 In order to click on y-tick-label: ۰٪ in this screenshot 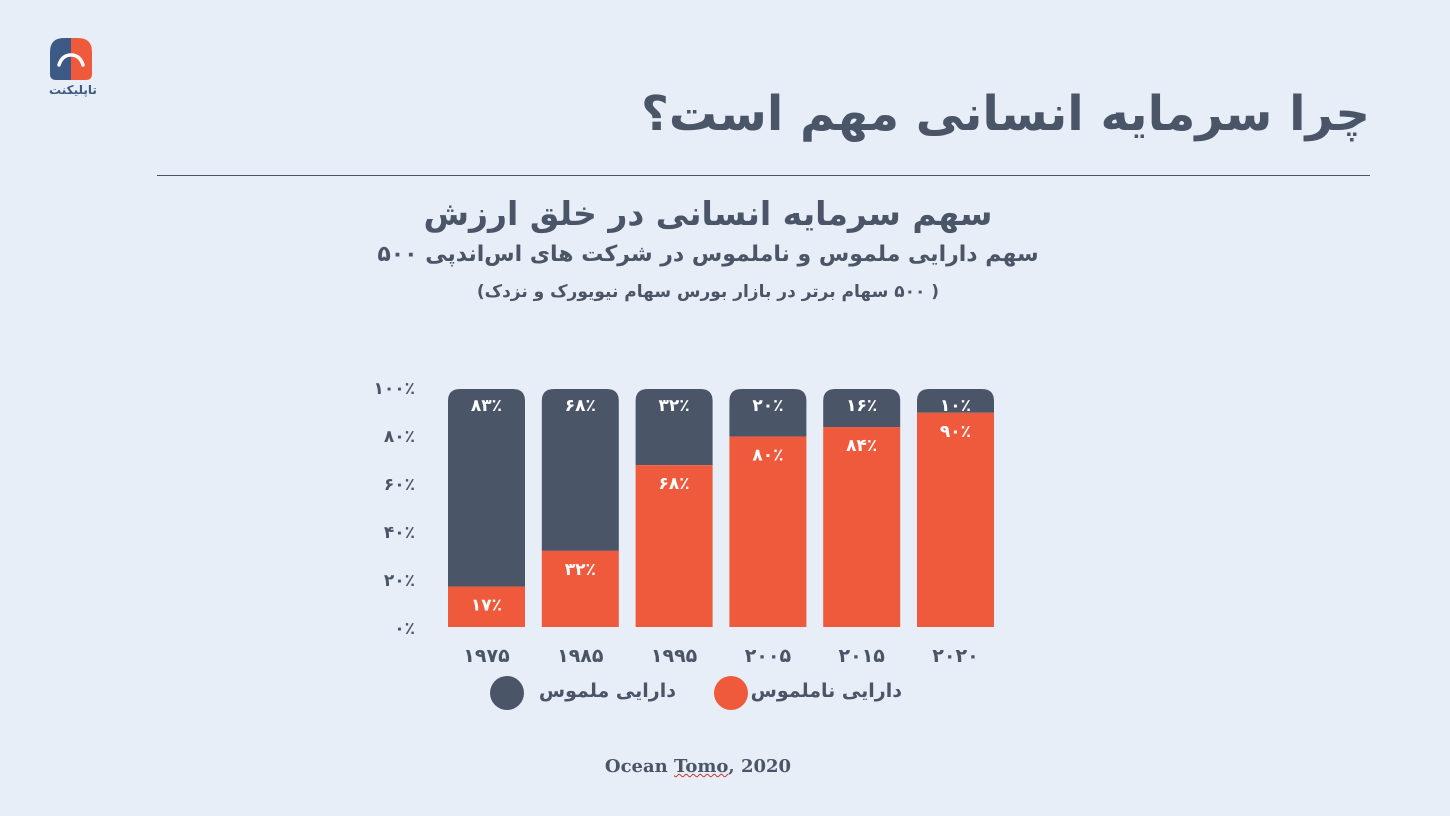, I will do `click(404, 629)`.